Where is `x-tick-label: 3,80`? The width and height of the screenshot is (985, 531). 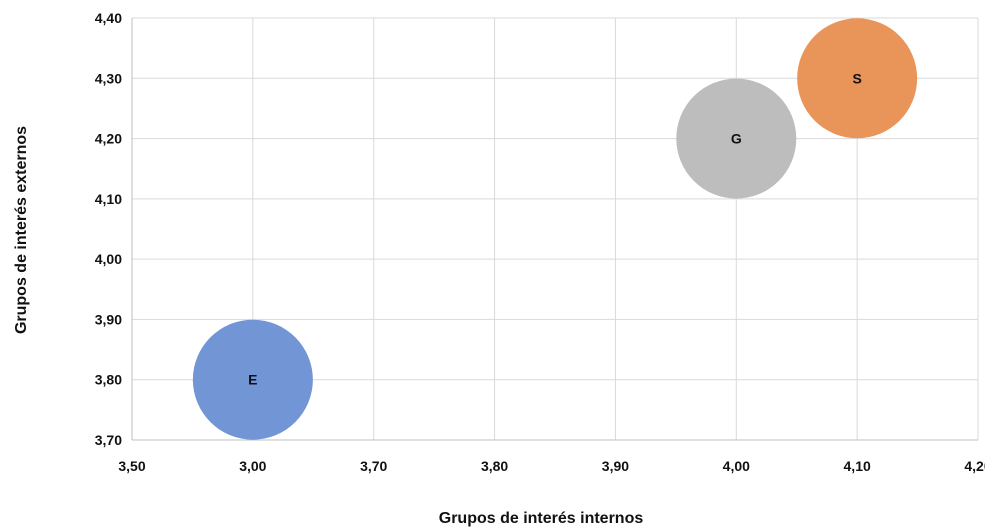
x-tick-label: 3,80 is located at coordinates (494, 466).